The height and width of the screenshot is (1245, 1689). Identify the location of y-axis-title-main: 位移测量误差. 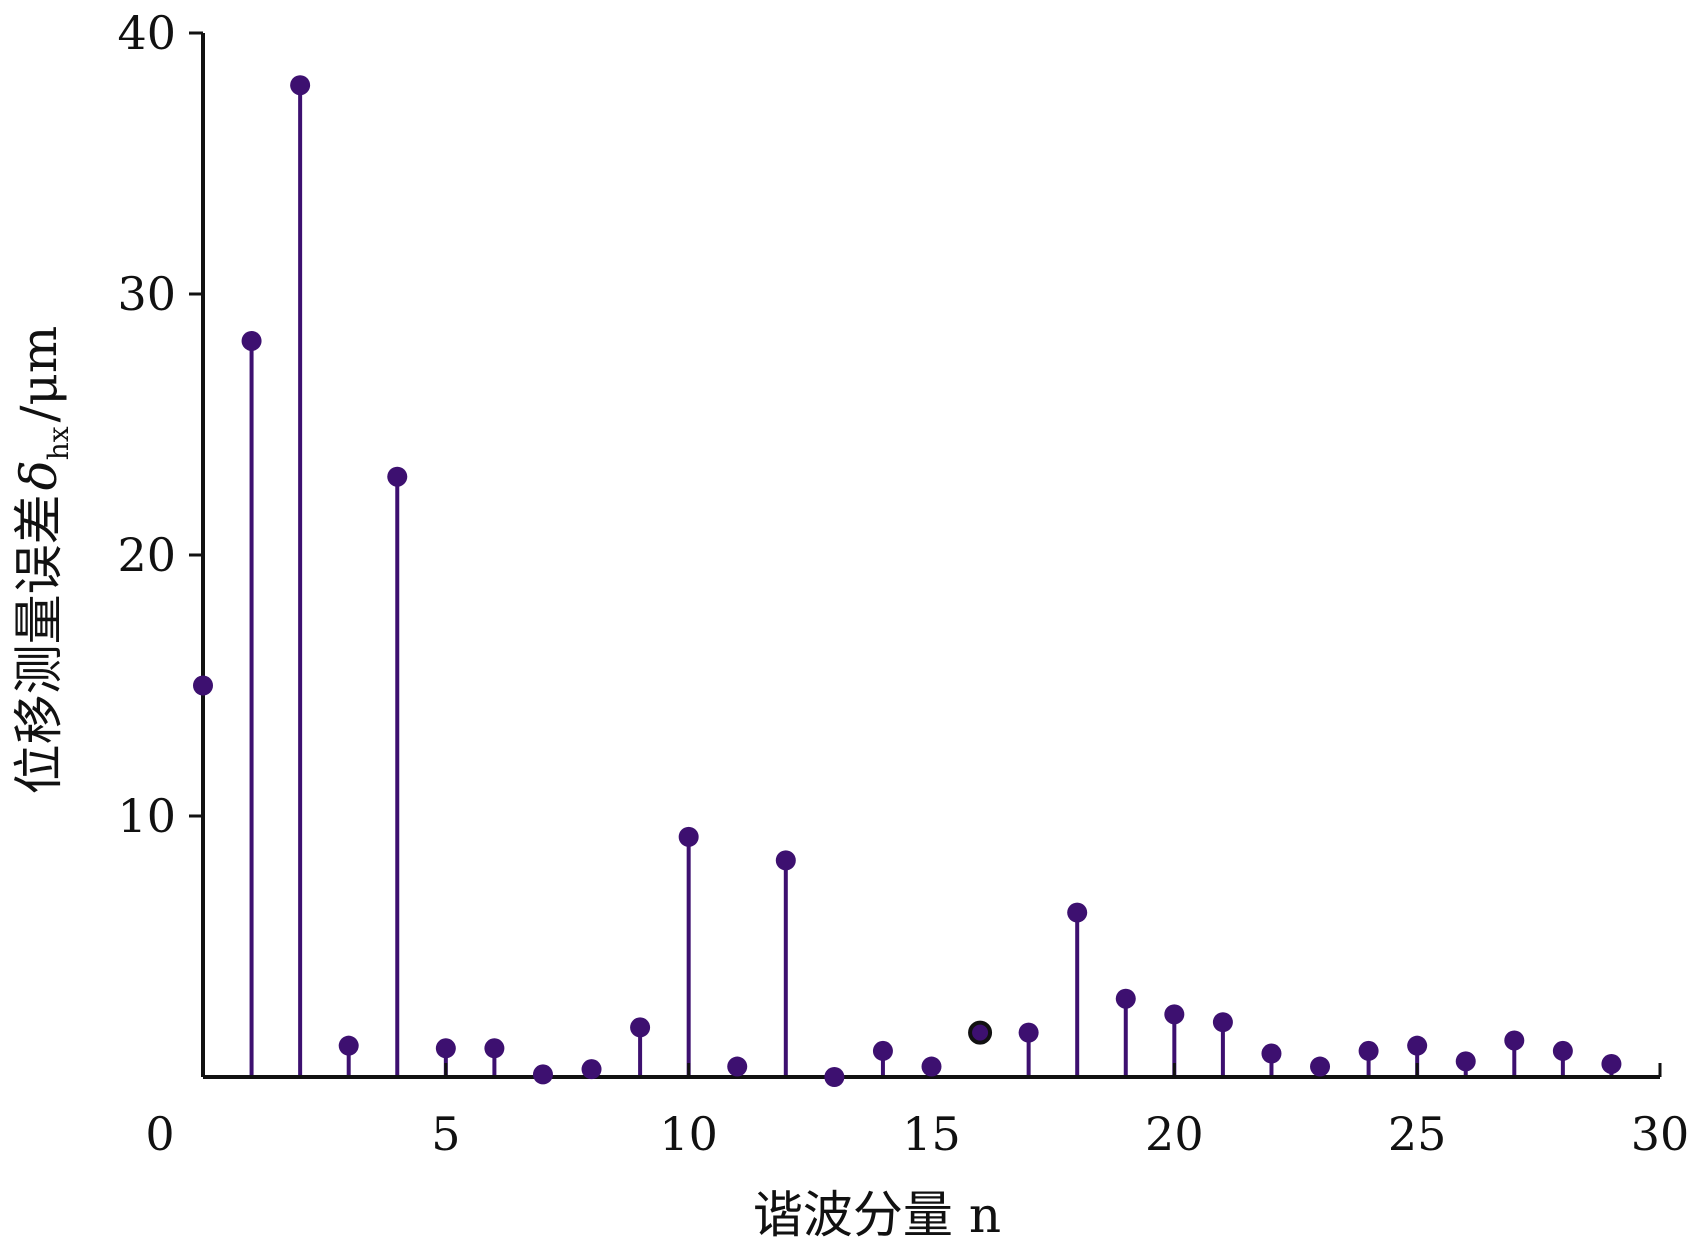
(39, 644).